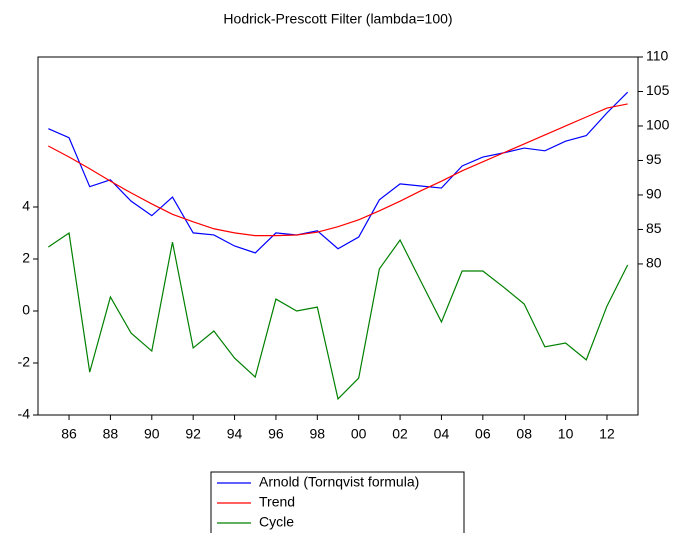  What do you see at coordinates (26, 206) in the screenshot?
I see `y-tick-label: 4` at bounding box center [26, 206].